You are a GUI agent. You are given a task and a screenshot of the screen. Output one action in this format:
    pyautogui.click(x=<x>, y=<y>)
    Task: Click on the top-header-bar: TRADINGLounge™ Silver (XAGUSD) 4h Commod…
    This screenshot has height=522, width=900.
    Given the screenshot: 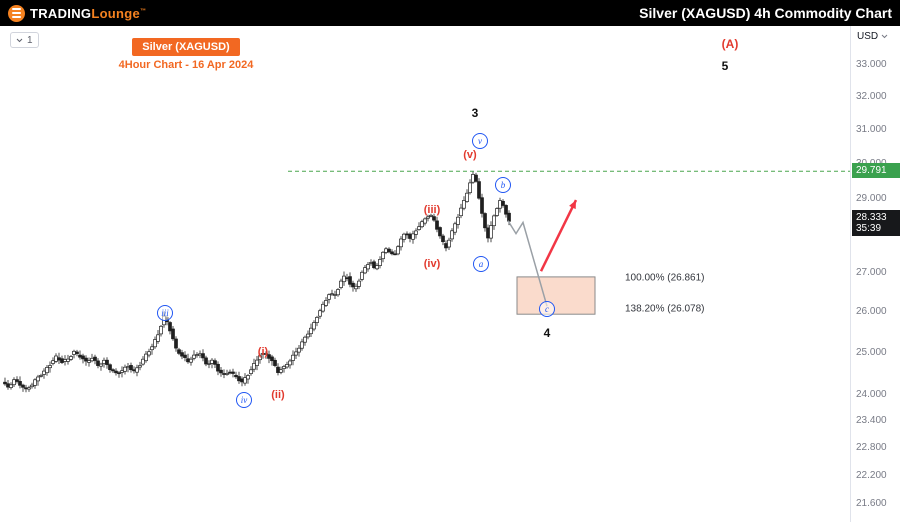 What is the action you would take?
    pyautogui.click(x=450, y=13)
    